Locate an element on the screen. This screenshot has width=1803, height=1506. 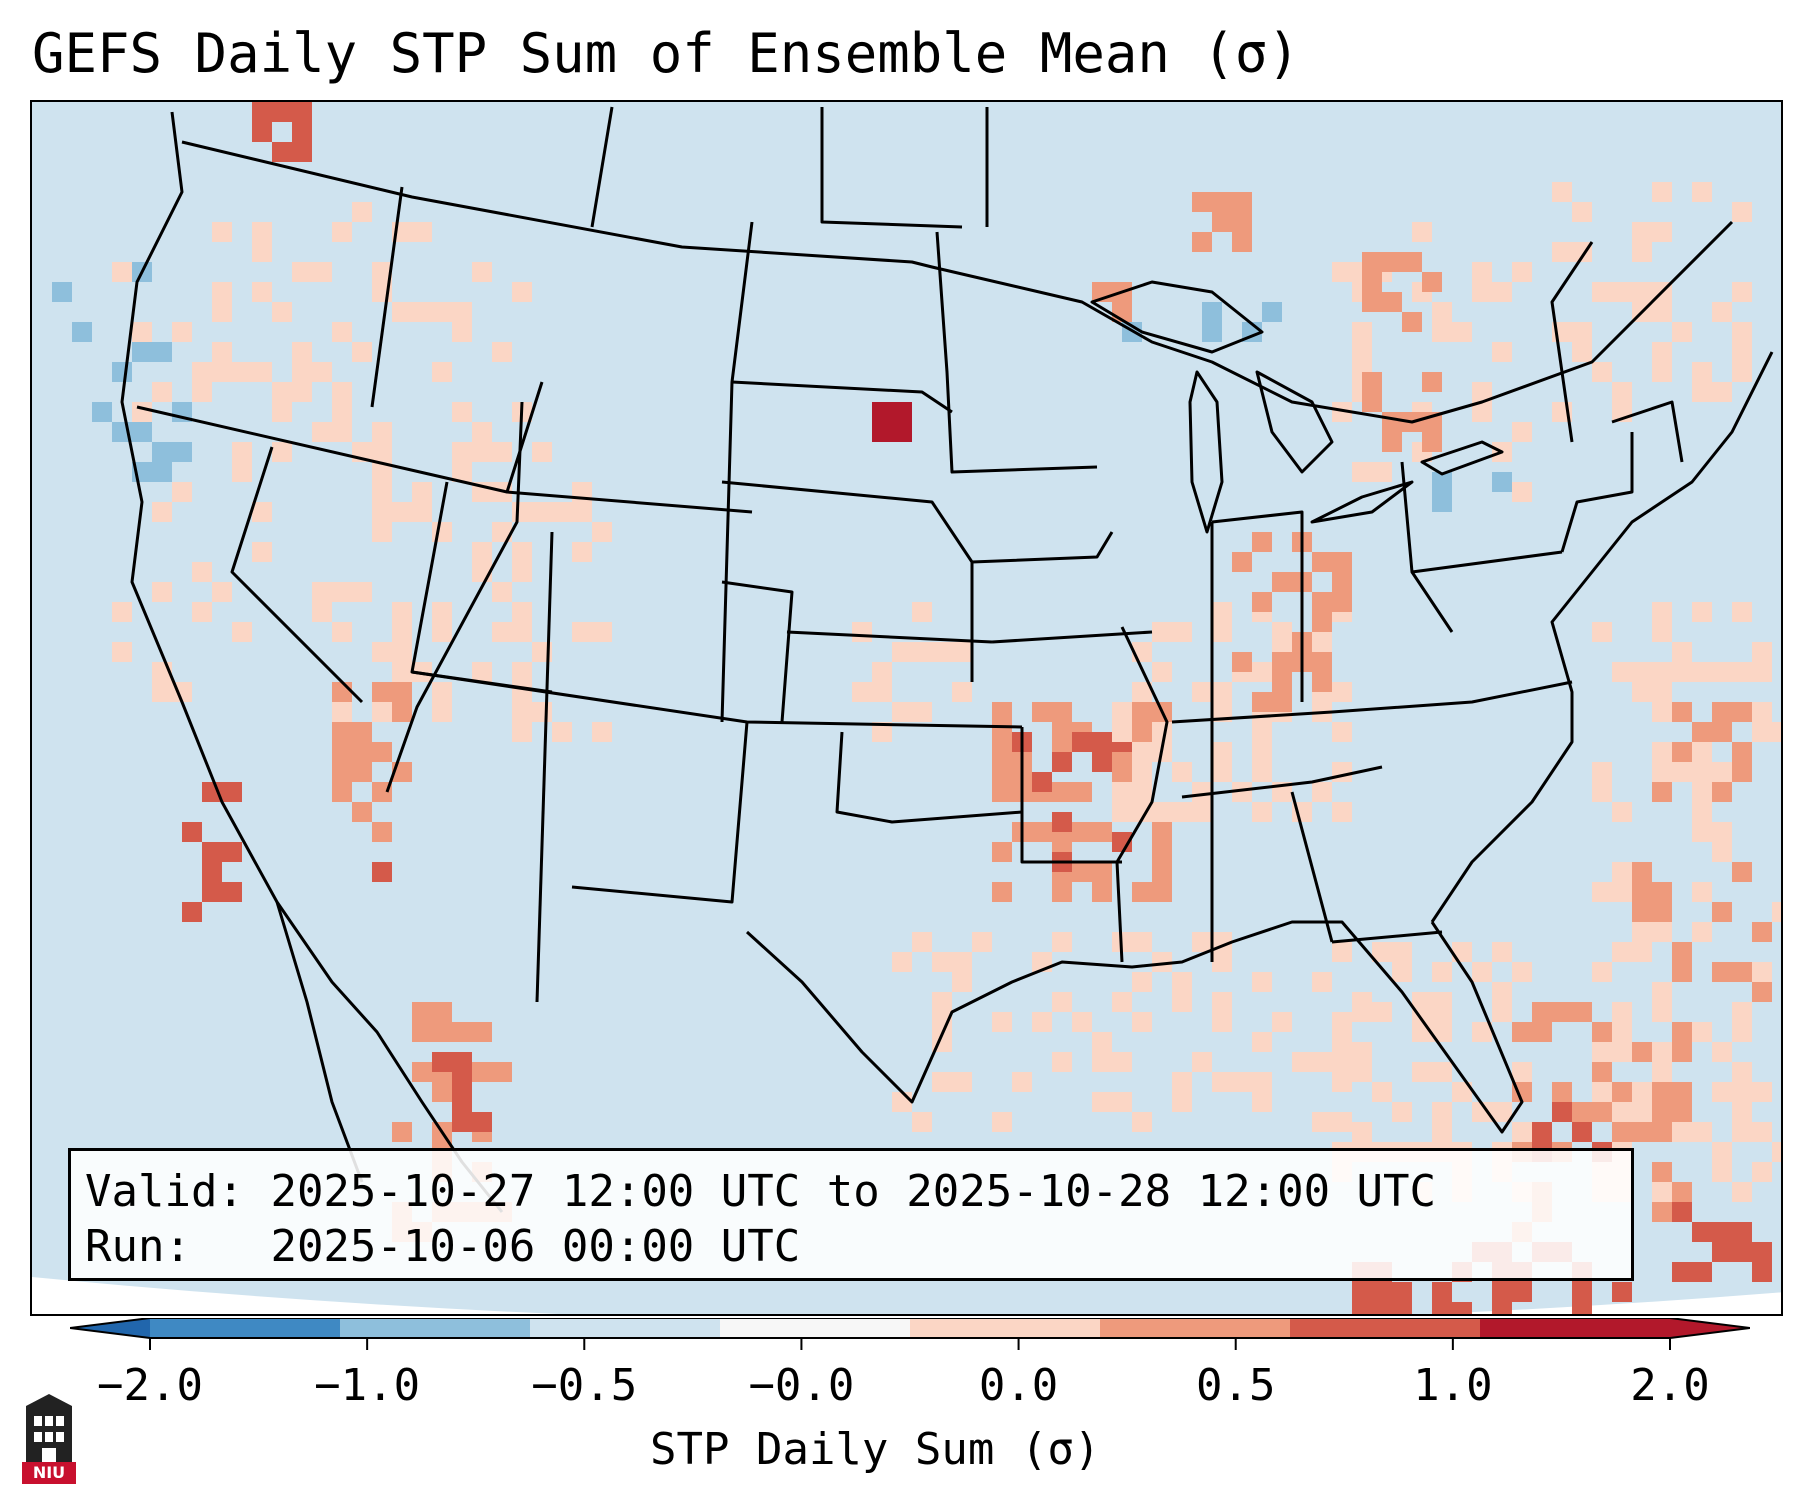
colorbar-tick-label: 2.0 is located at coordinates (1670, 1385).